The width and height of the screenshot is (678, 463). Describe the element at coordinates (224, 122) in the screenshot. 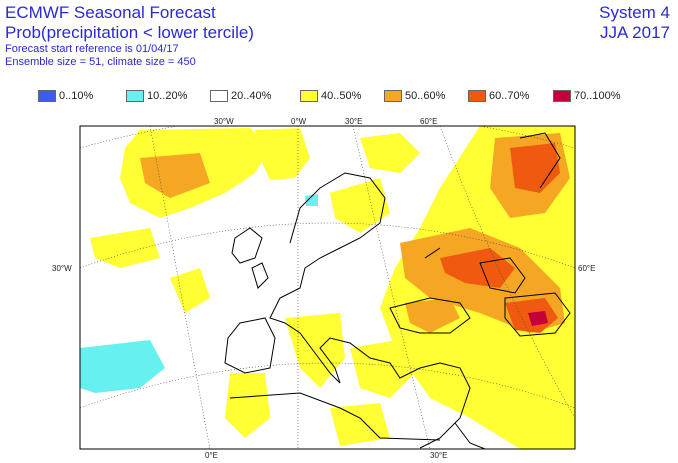

I see `tick-label-top-30w: 30°W` at that location.